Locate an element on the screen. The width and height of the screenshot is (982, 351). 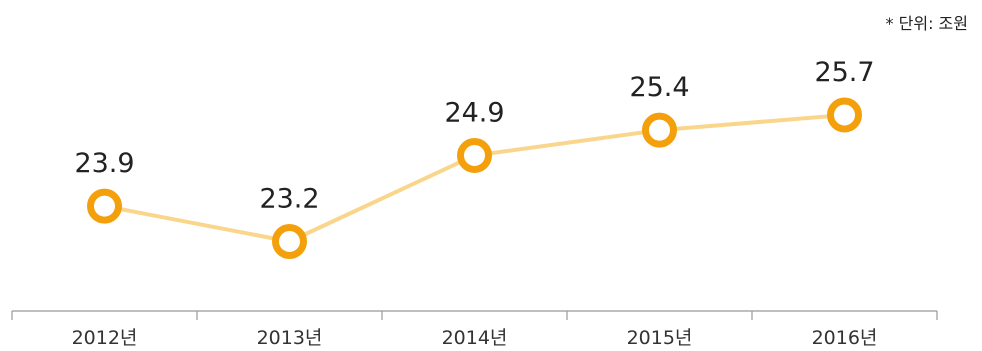
data-label: 25.4 is located at coordinates (659, 87).